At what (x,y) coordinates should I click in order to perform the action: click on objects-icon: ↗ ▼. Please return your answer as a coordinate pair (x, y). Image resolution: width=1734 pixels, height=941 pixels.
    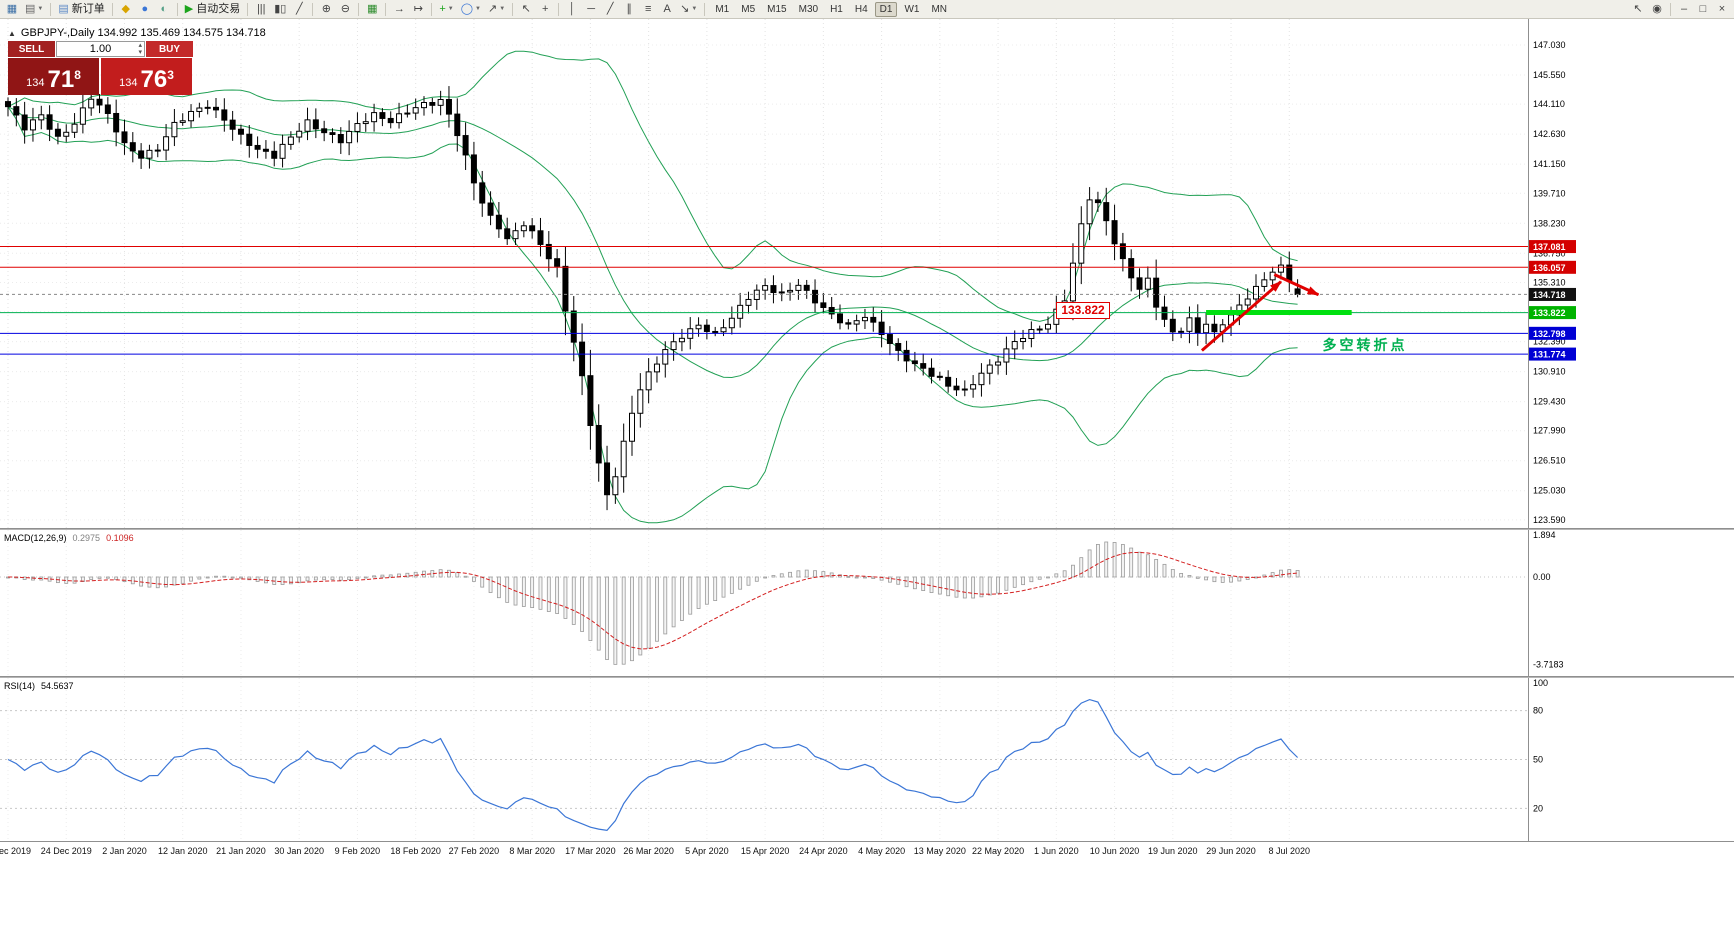
    Looking at the image, I should click on (496, 9).